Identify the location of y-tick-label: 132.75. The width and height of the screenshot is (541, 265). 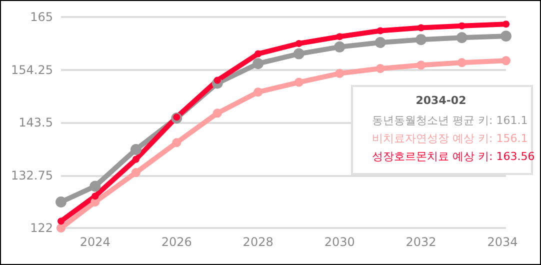
(32, 175).